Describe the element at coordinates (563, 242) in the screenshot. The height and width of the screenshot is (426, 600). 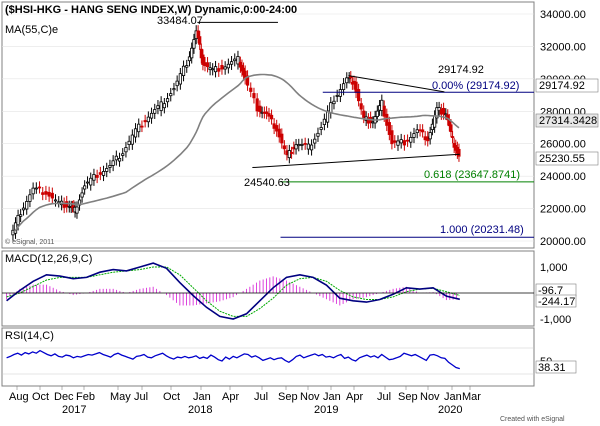
I see `price-tick-label: 20000.00` at that location.